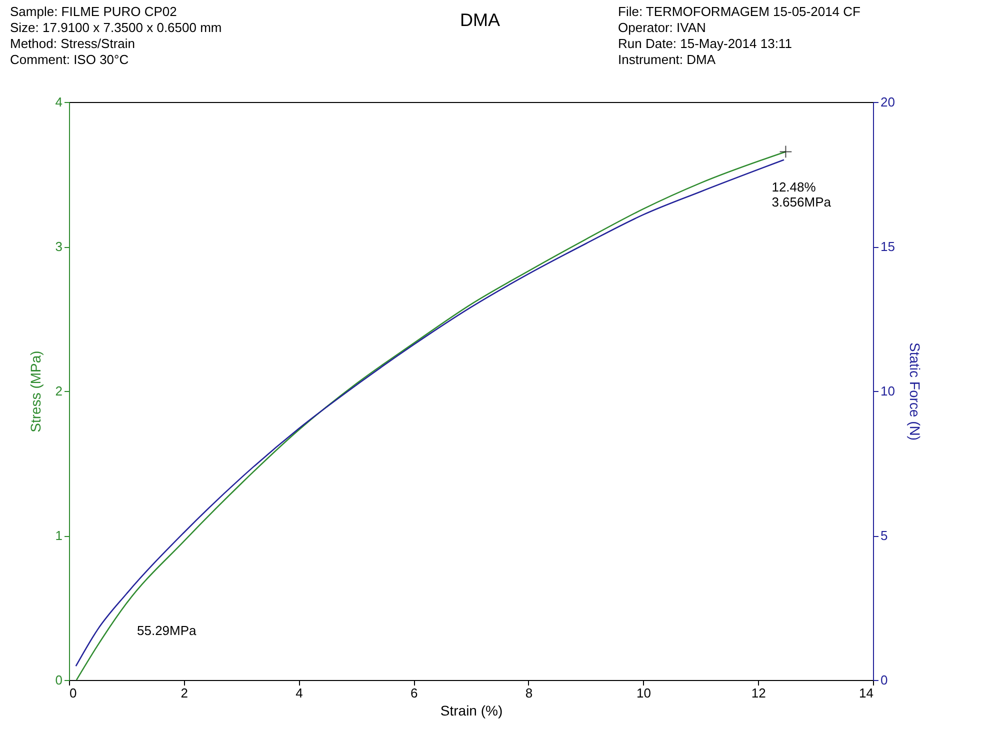 Image resolution: width=984 pixels, height=736 pixels. What do you see at coordinates (58, 535) in the screenshot?
I see `y-tick-label: 1` at bounding box center [58, 535].